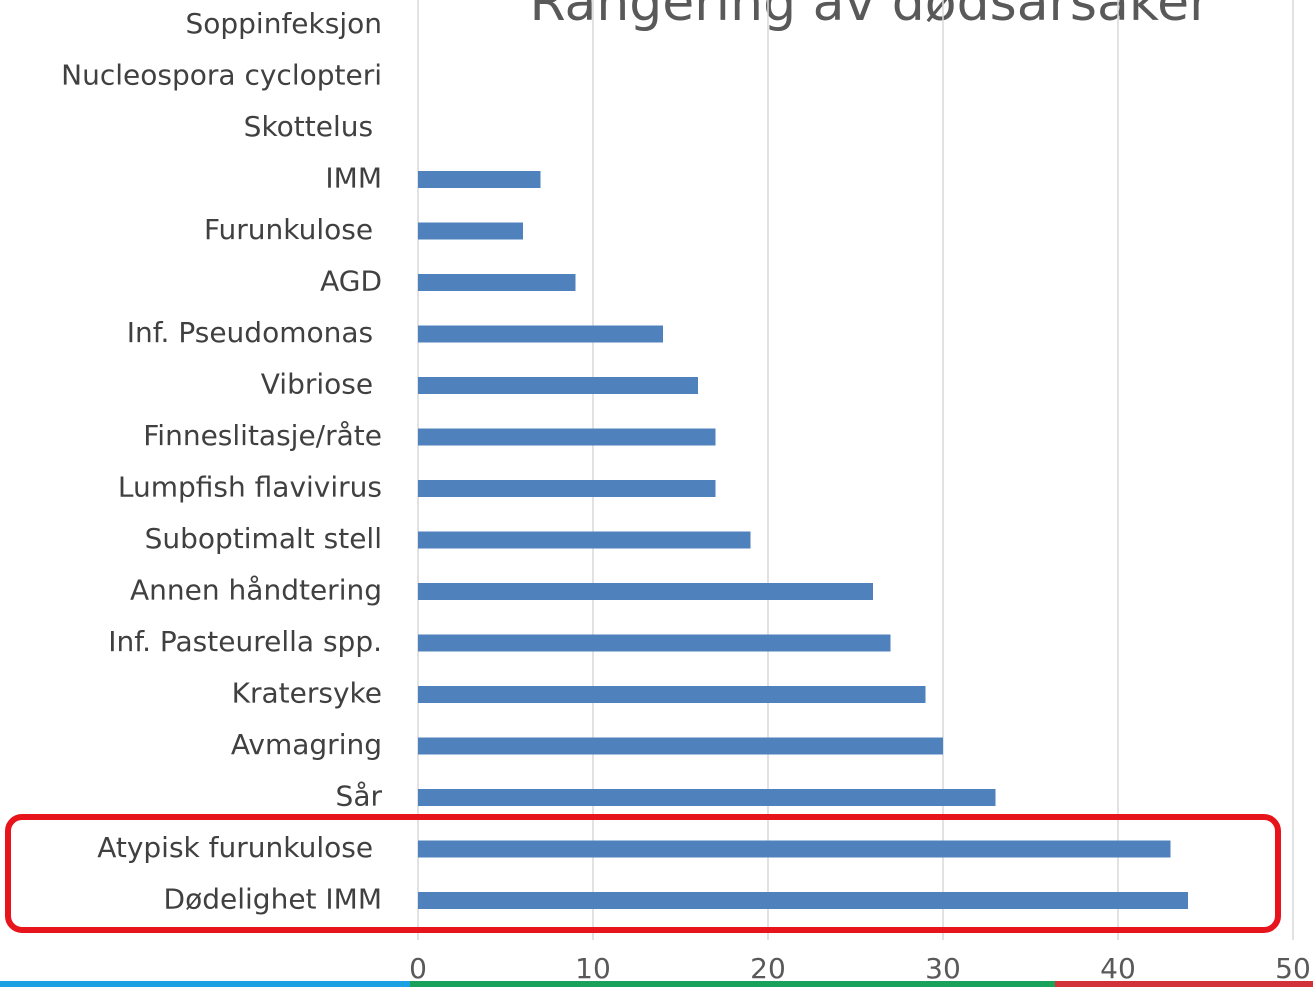 The width and height of the screenshot is (1313, 987). What do you see at coordinates (239, 847) in the screenshot?
I see `y-tick-label: Atypisk furunkulose` at bounding box center [239, 847].